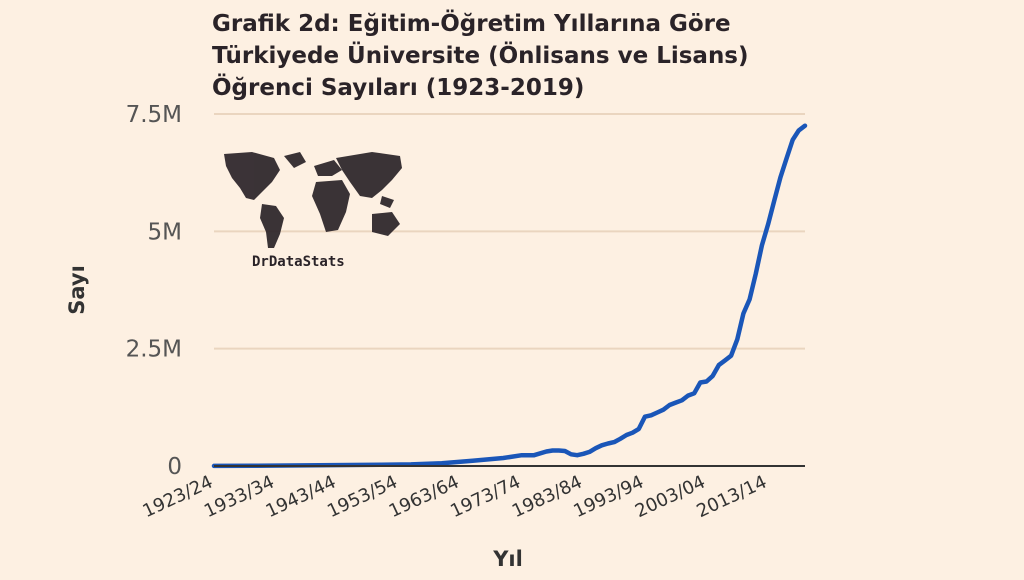  What do you see at coordinates (424, 496) in the screenshot?
I see `x-tick-label: 1963/64` at bounding box center [424, 496].